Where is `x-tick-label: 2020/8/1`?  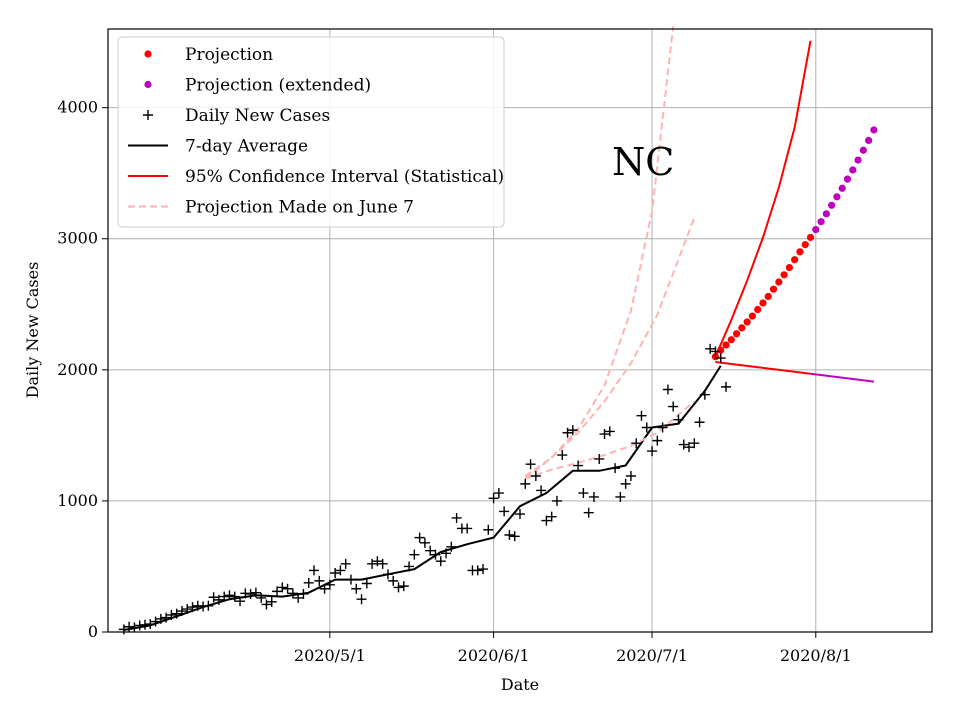
x-tick-label: 2020/8/1 is located at coordinates (816, 655).